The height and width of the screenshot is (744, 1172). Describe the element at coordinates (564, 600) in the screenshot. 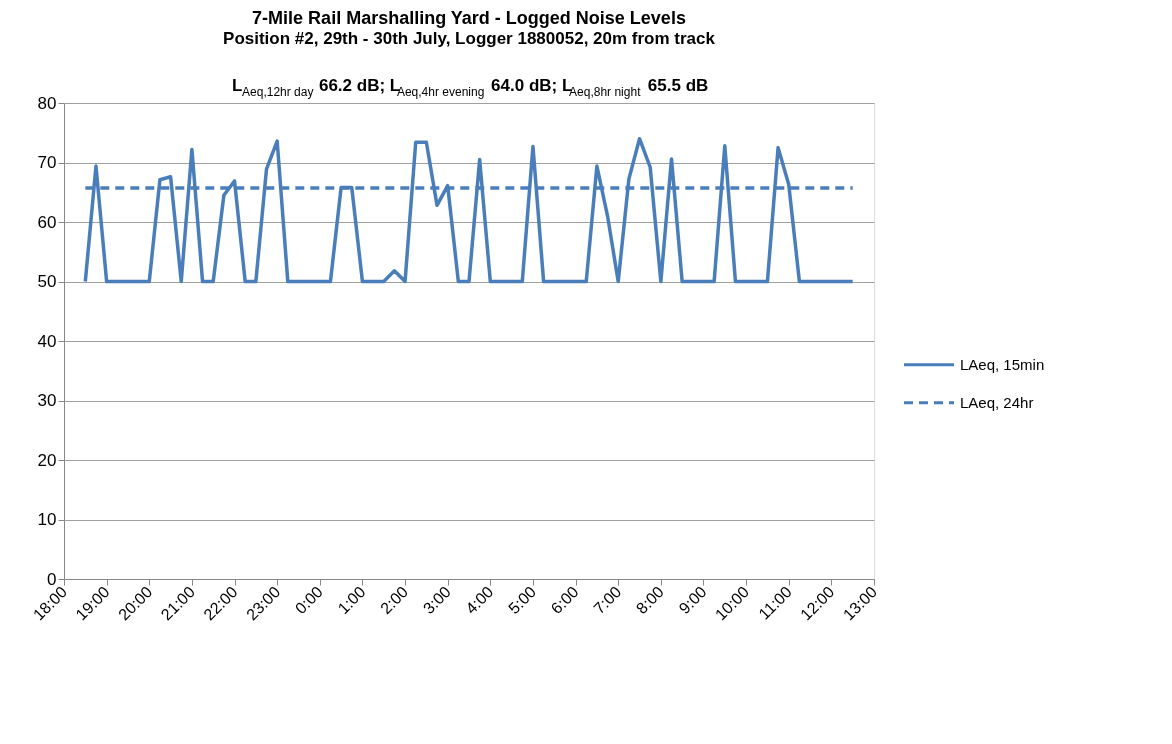

I see `x-tick-label: 6:00` at that location.